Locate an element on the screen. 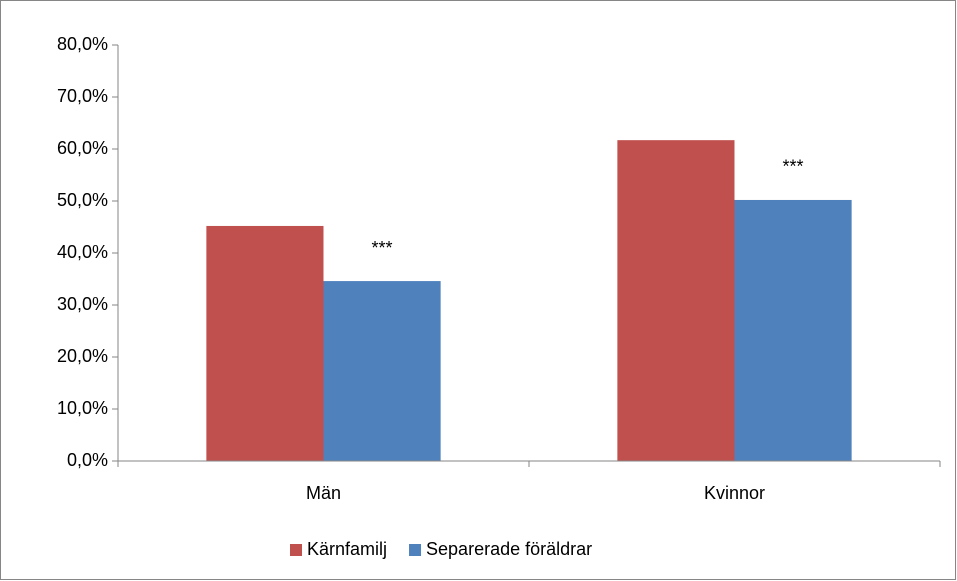 Image resolution: width=957 pixels, height=581 pixels. y-tick-label: 50,0% is located at coordinates (82, 200).